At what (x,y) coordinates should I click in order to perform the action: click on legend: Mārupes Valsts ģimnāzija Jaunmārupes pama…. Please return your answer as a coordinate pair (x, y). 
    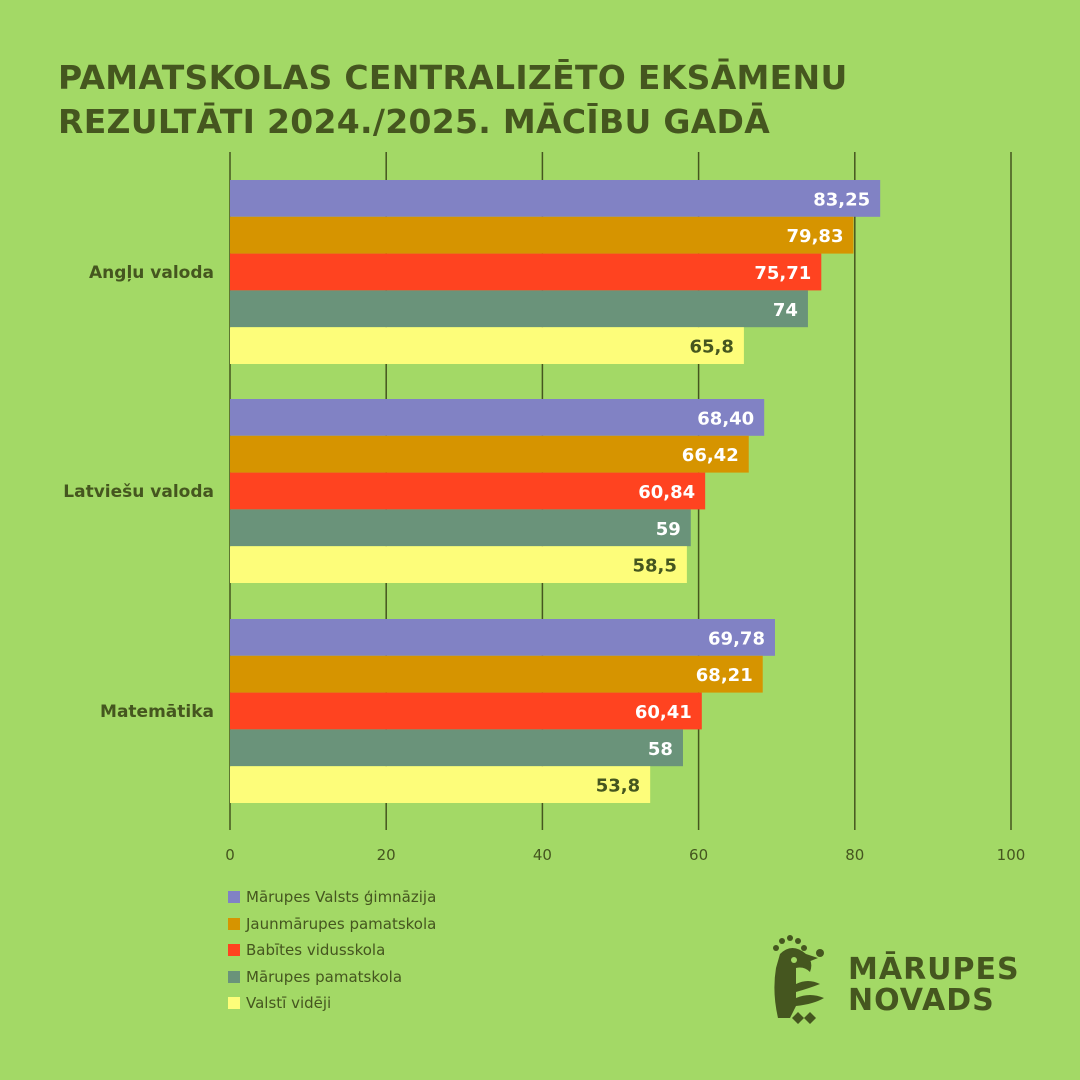
    Looking at the image, I should click on (332, 950).